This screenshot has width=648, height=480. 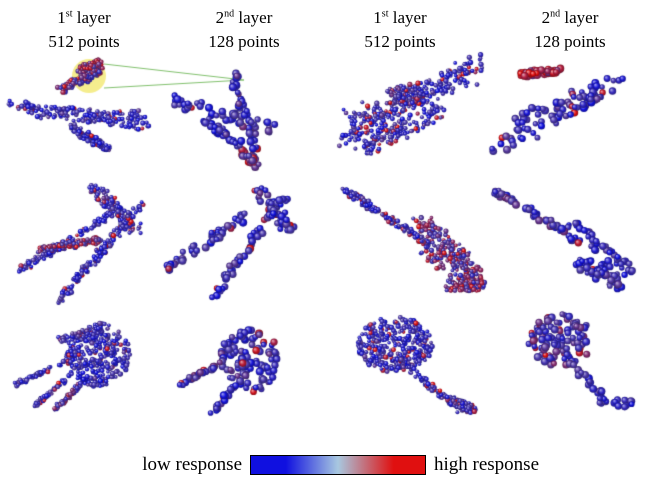 What do you see at coordinates (570, 29) in the screenshot?
I see `column-header-4: 2nd layer 128 points` at bounding box center [570, 29].